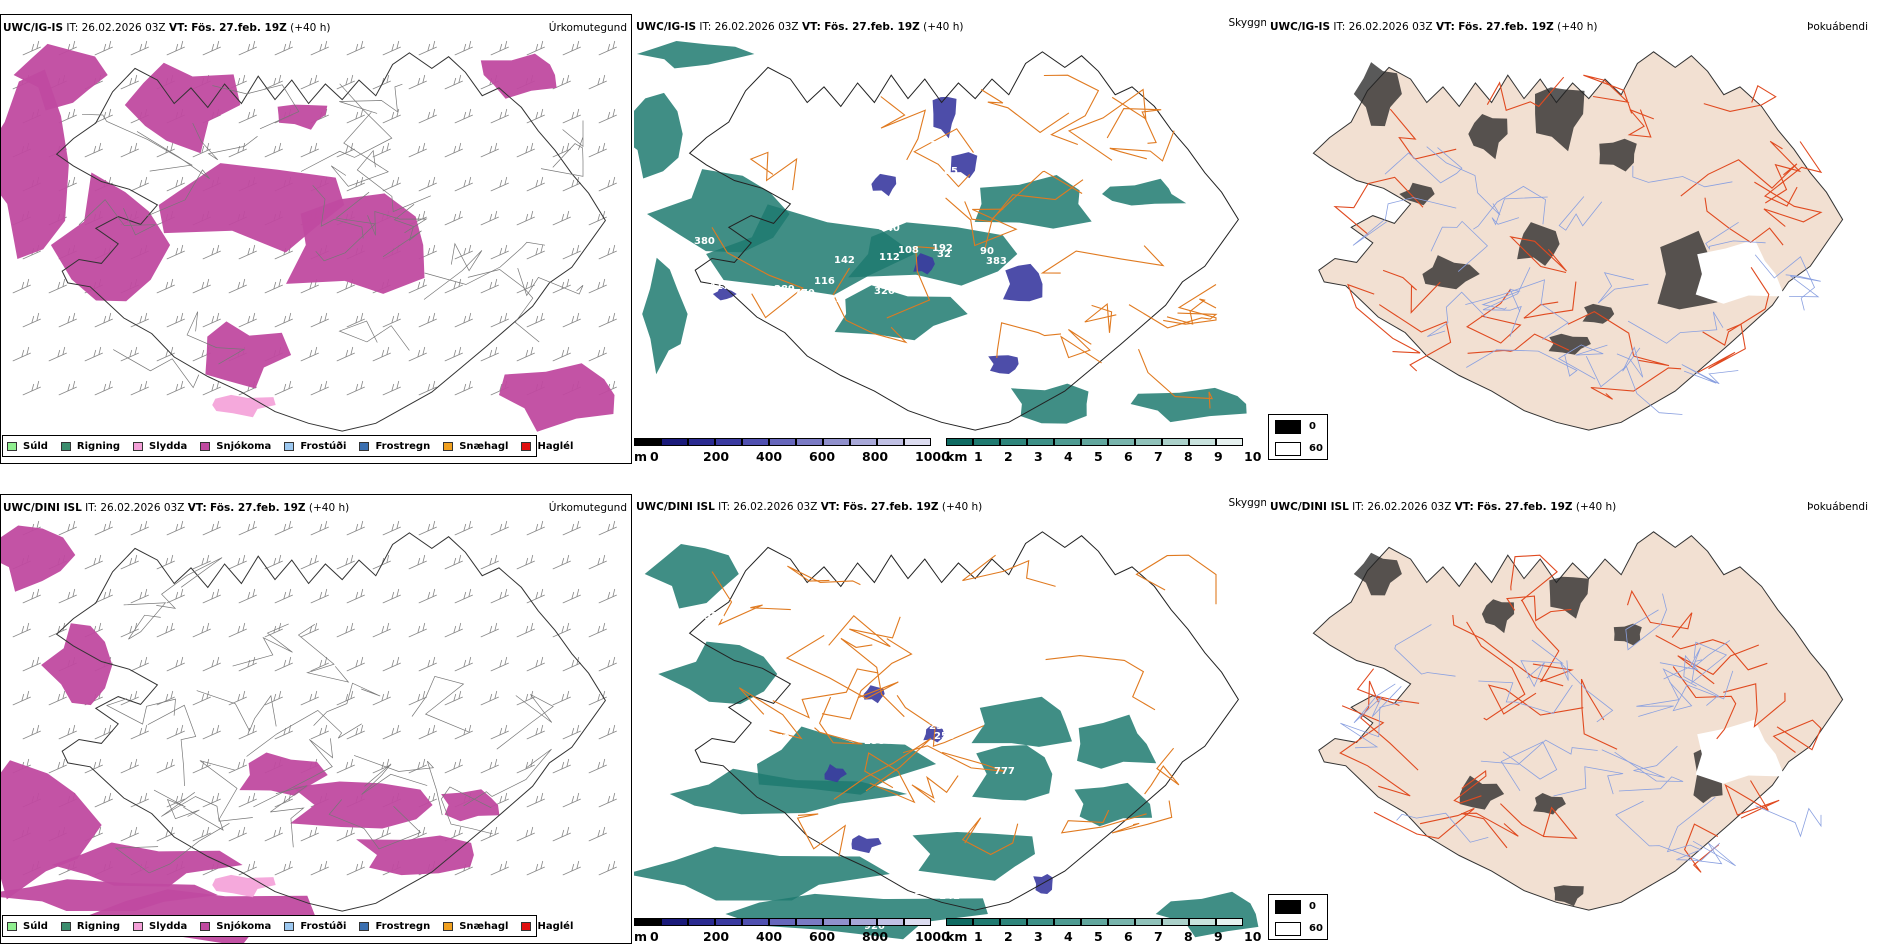 The width and height of the screenshot is (1900, 950). What do you see at coordinates (832, 299) in the screenshot?
I see `ceiling-label: 332` at bounding box center [832, 299].